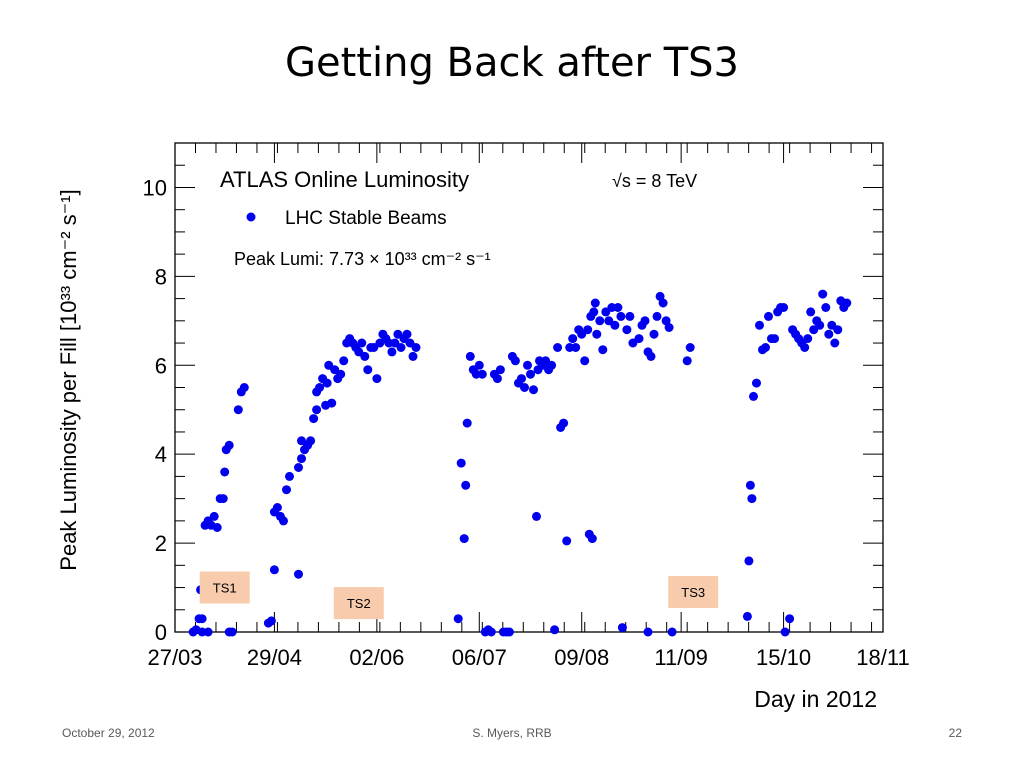 The height and width of the screenshot is (768, 1024). I want to click on x-tick-label: 06/07, so click(479, 657).